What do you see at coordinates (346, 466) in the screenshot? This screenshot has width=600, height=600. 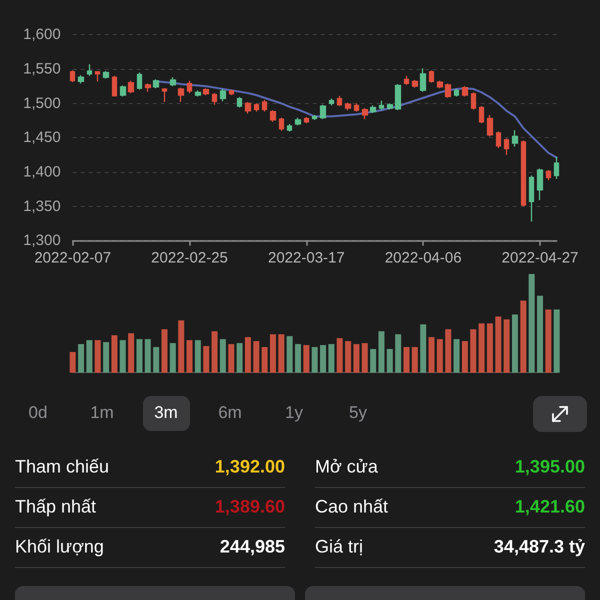 I see `category-label: Mở cửa` at bounding box center [346, 466].